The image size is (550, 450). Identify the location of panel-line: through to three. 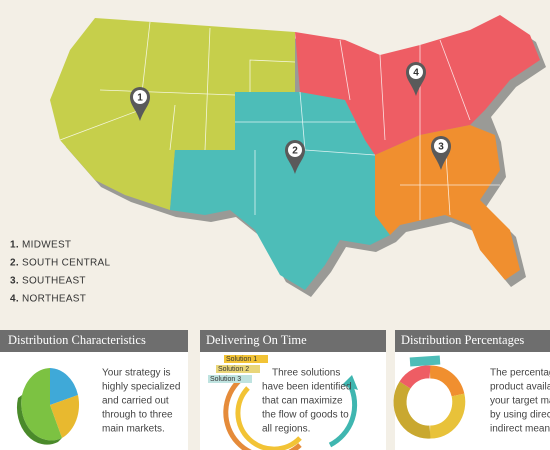
(137, 415).